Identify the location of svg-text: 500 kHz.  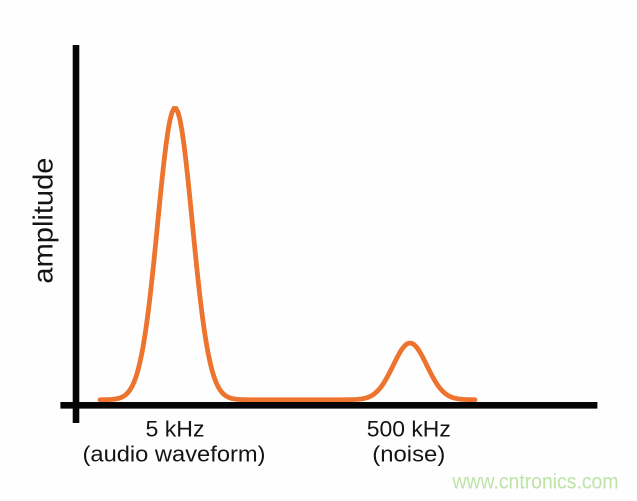
(409, 429).